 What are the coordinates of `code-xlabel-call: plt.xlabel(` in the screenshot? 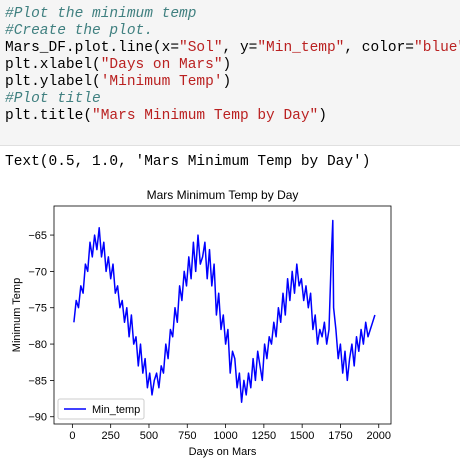 It's located at (53, 65).